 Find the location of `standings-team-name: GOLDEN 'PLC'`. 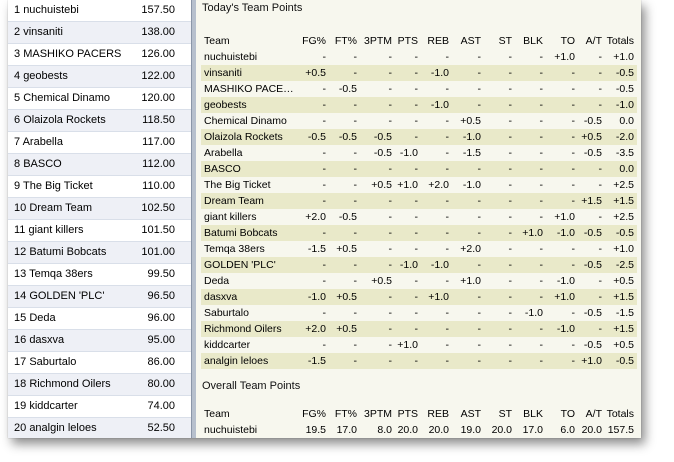

standings-team-name: GOLDEN 'PLC' is located at coordinates (67, 296).